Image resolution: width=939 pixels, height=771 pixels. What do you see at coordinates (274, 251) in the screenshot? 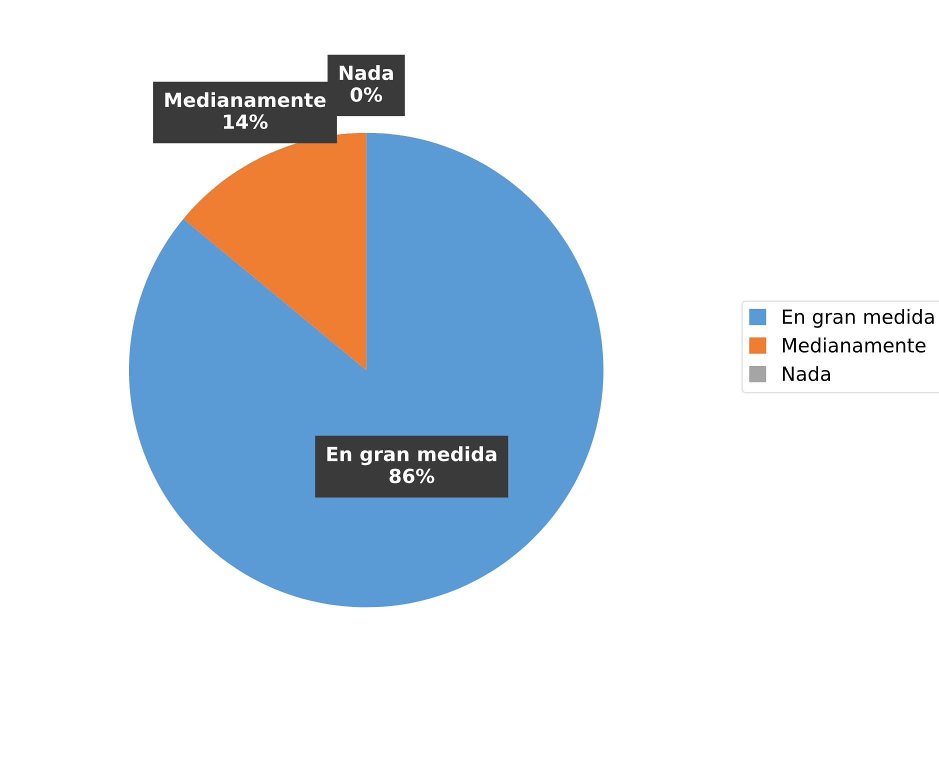
I see `pie-slice` at bounding box center [274, 251].